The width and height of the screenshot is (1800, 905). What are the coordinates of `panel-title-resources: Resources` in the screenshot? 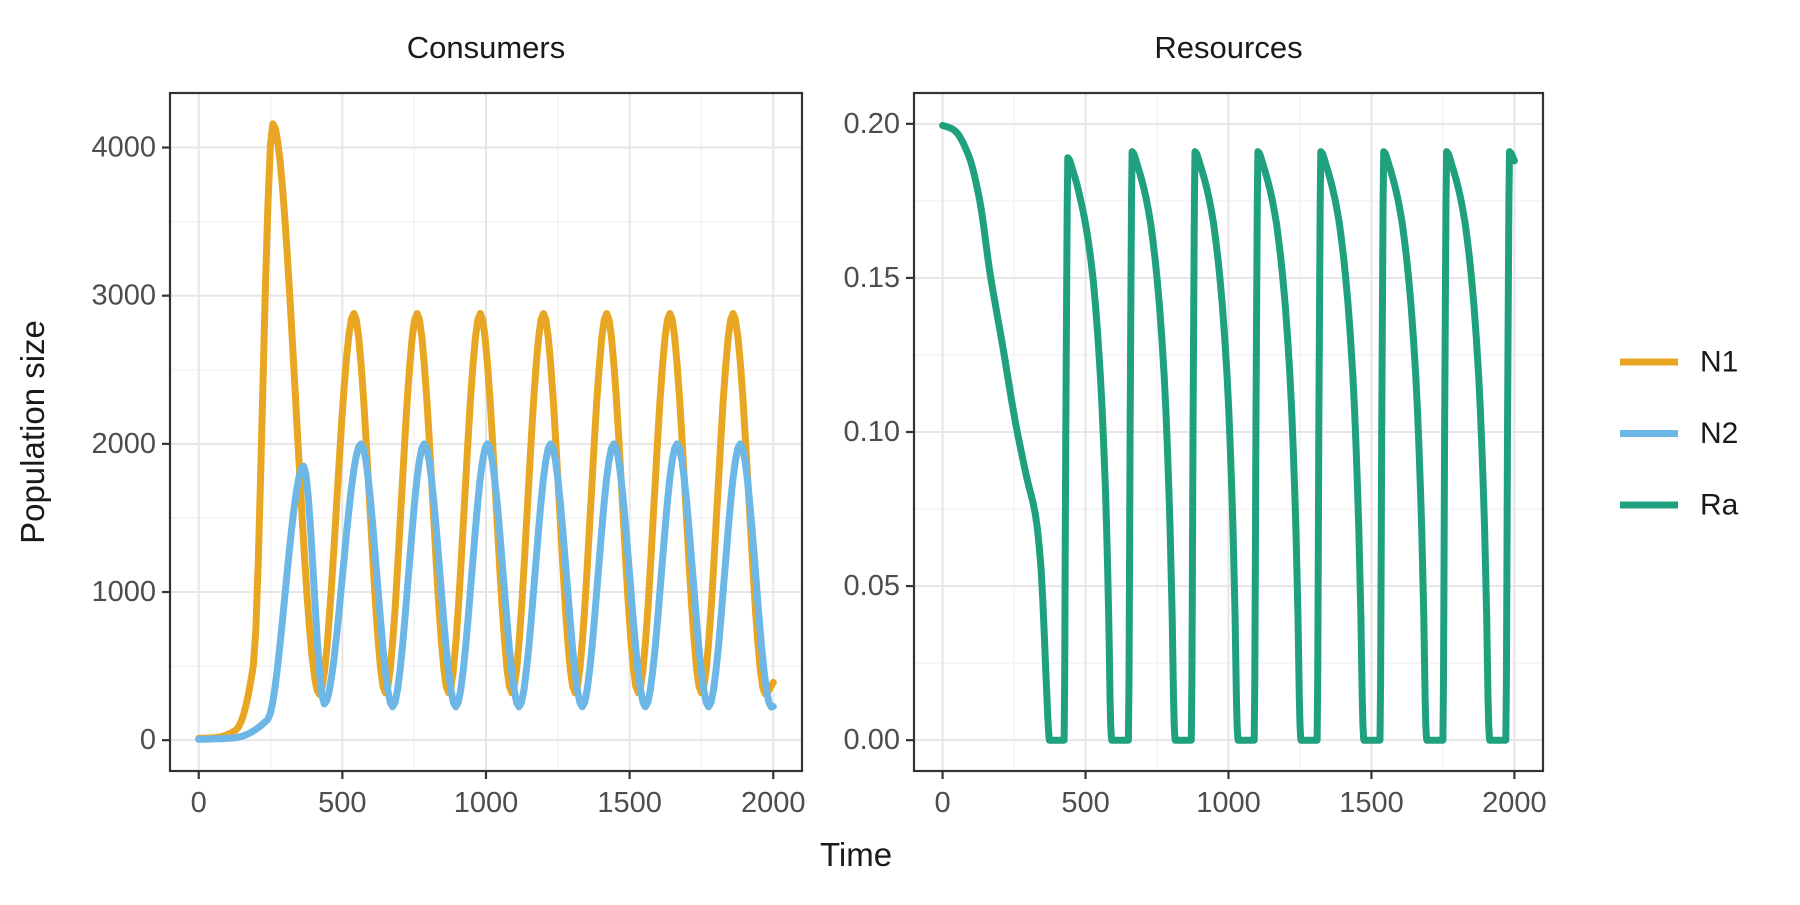 It's located at (1228, 47).